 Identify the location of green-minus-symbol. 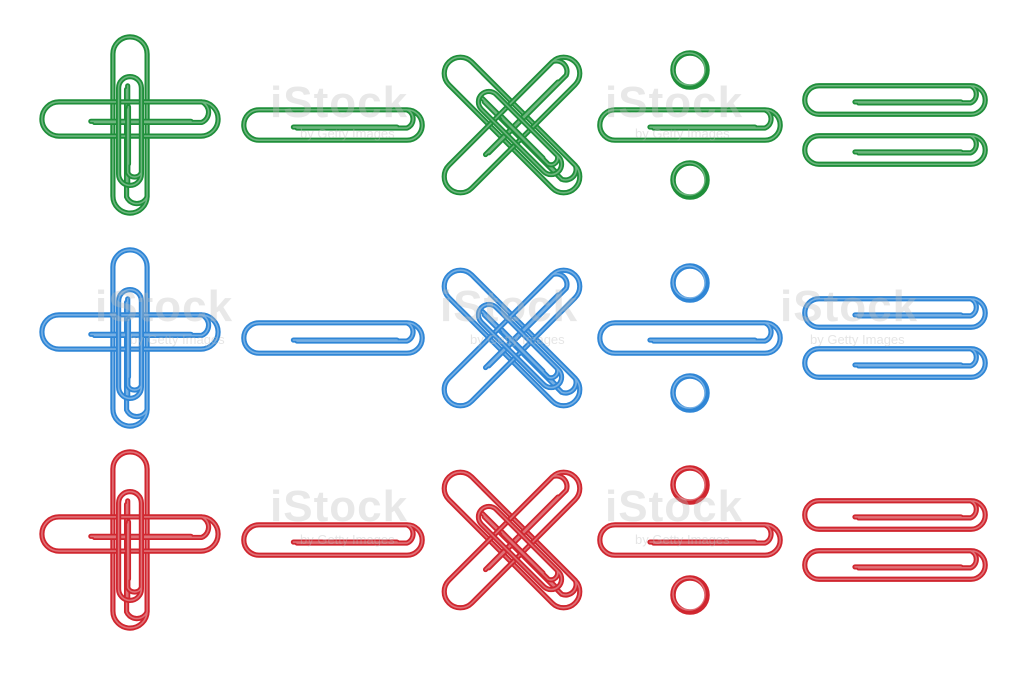
(333, 125).